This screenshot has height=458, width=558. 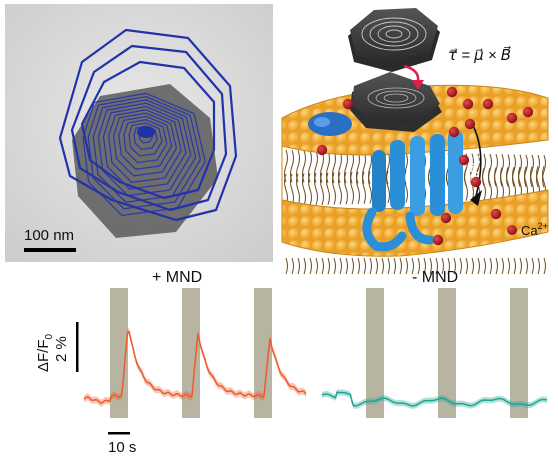 I want to click on micrograph-scale-label: 100 nm, so click(x=49, y=235).